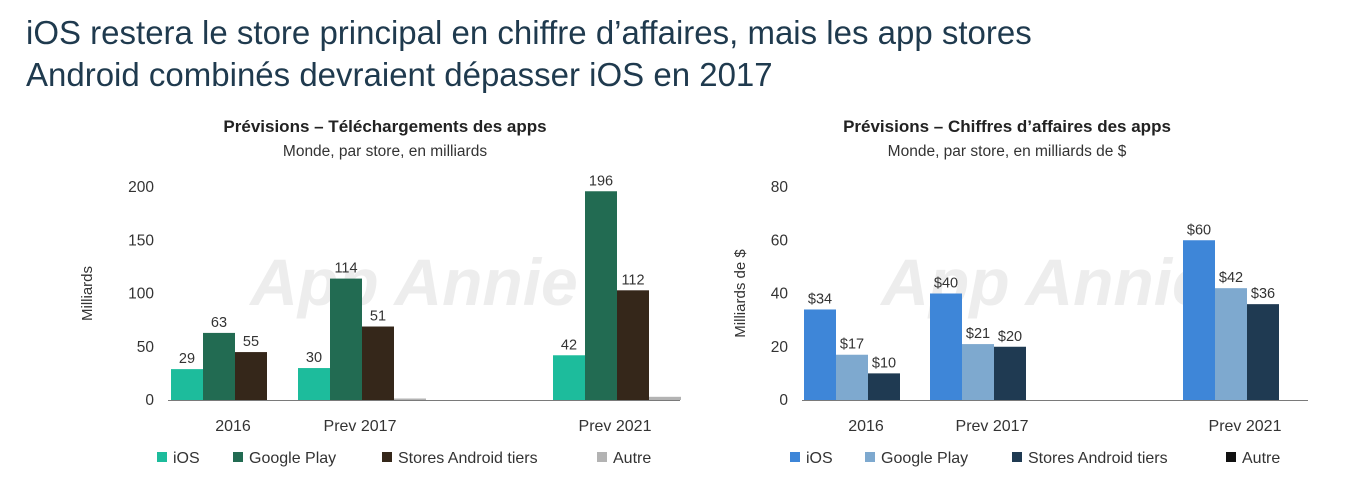 The width and height of the screenshot is (1360, 495). I want to click on chart-subtitle: Monde, par store, en milliards de $, so click(1007, 151).